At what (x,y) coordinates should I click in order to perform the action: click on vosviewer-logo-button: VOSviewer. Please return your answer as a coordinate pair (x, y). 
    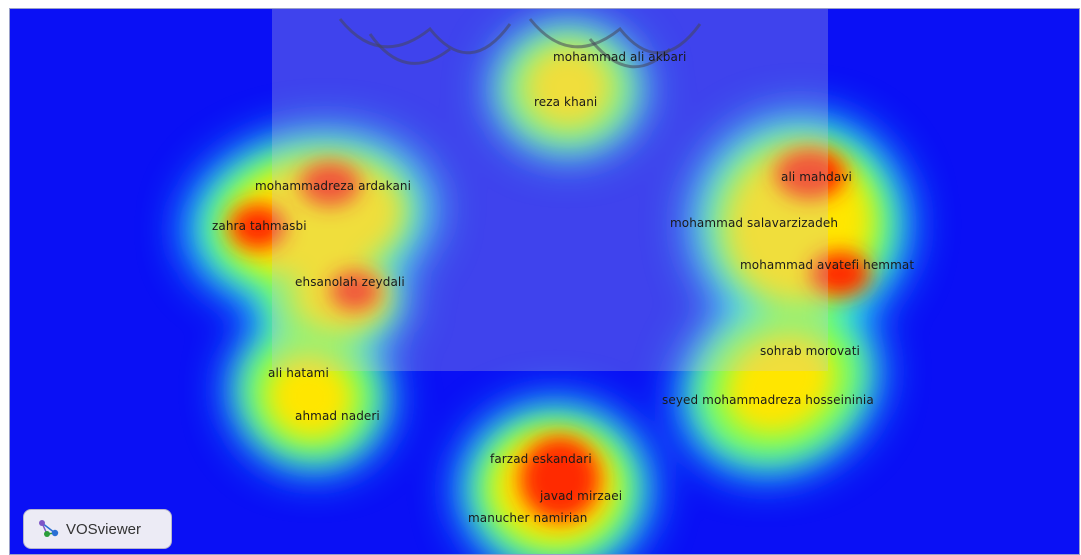
    Looking at the image, I should click on (97, 529).